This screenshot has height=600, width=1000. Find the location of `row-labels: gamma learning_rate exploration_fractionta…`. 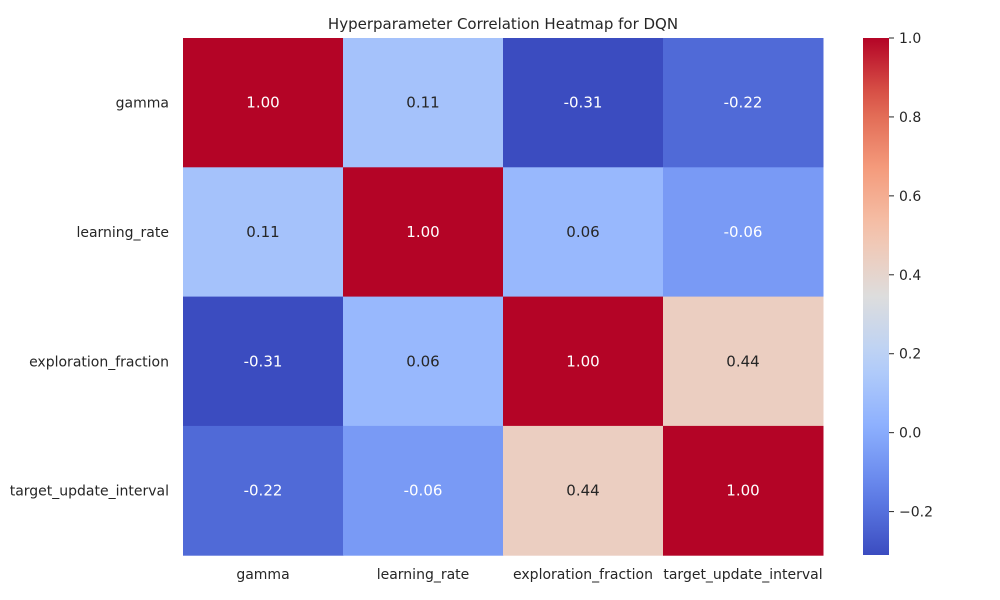

row-labels: gamma learning_rate exploration_fractionta… is located at coordinates (89, 298).